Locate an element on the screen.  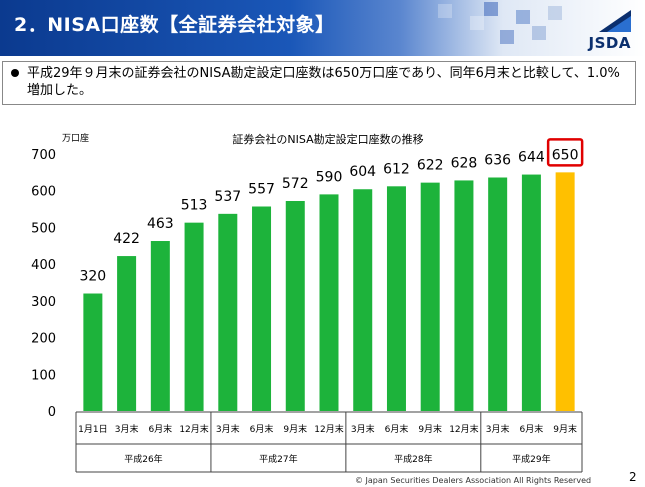
x-category-label-13: 6月末 is located at coordinates (532, 429).